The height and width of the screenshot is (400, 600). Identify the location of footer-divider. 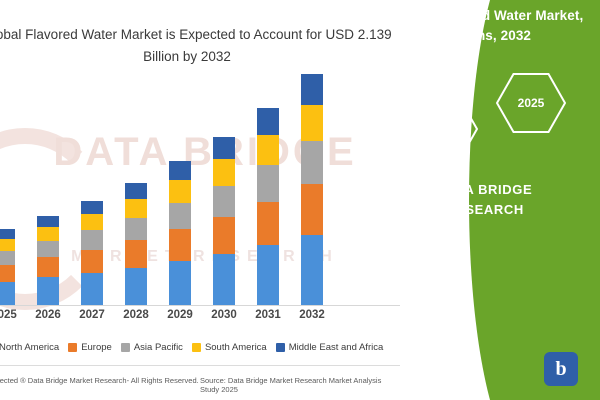
(200, 365).